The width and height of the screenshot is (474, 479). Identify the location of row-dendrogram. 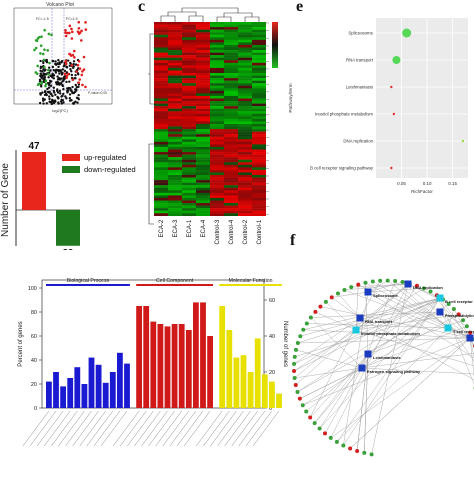
(151, 129).